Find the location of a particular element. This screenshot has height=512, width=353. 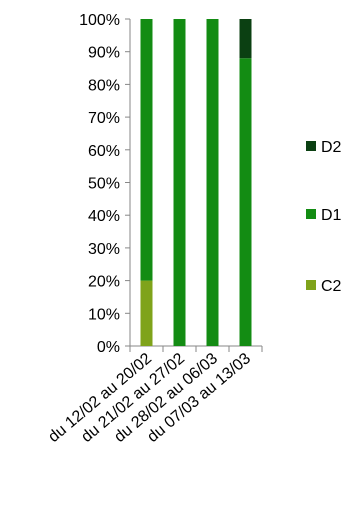

y-tick-label: 50% is located at coordinates (104, 184).